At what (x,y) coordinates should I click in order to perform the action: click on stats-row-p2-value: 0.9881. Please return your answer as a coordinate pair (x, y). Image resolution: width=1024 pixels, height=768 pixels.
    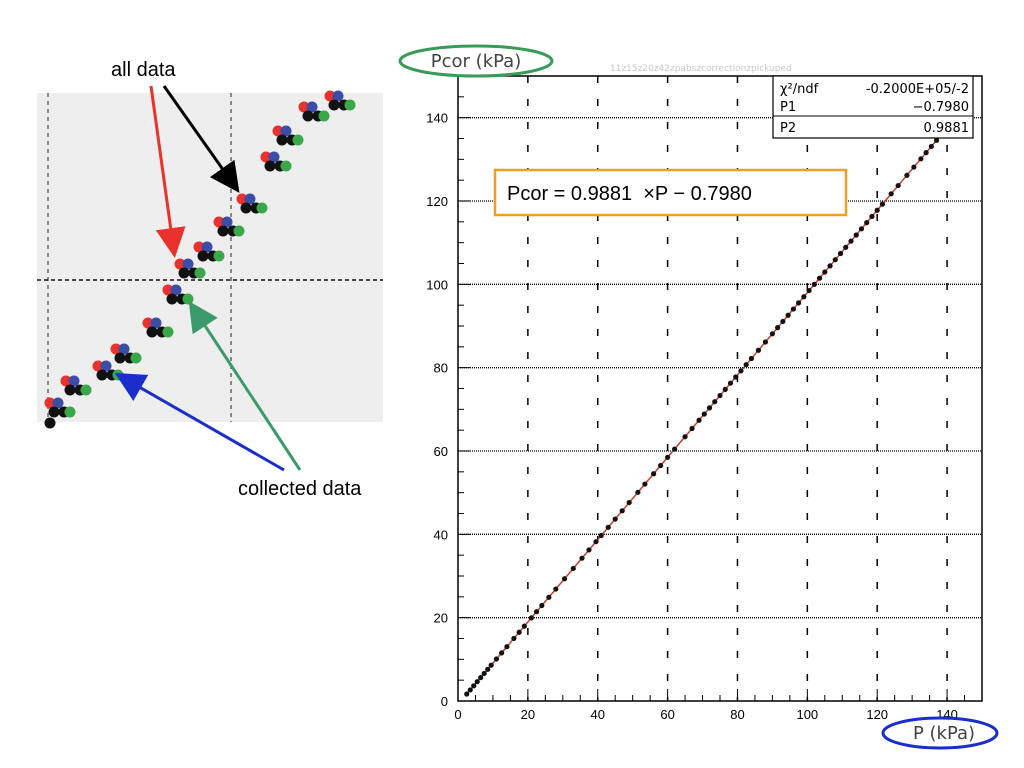
    Looking at the image, I should click on (947, 128).